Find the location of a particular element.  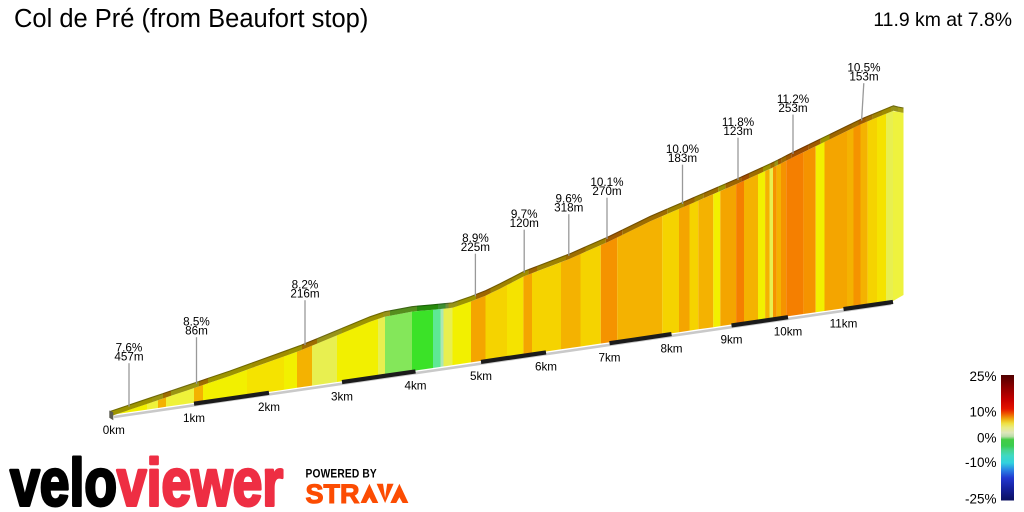

svg-text: 11km is located at coordinates (844, 323).